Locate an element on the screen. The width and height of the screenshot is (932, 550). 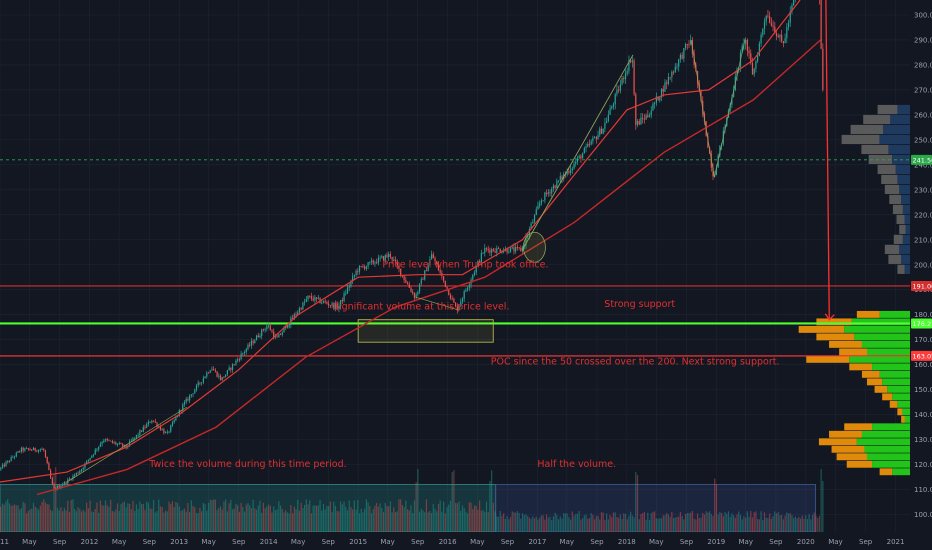
time-tick-label: 2019 is located at coordinates (716, 542).